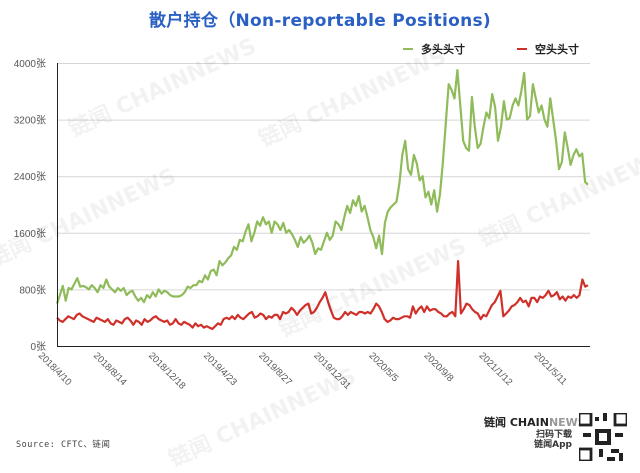 This screenshot has height=473, width=640. Describe the element at coordinates (496, 369) in the screenshot. I see `x-tick-label: 2021/1/12` at that location.